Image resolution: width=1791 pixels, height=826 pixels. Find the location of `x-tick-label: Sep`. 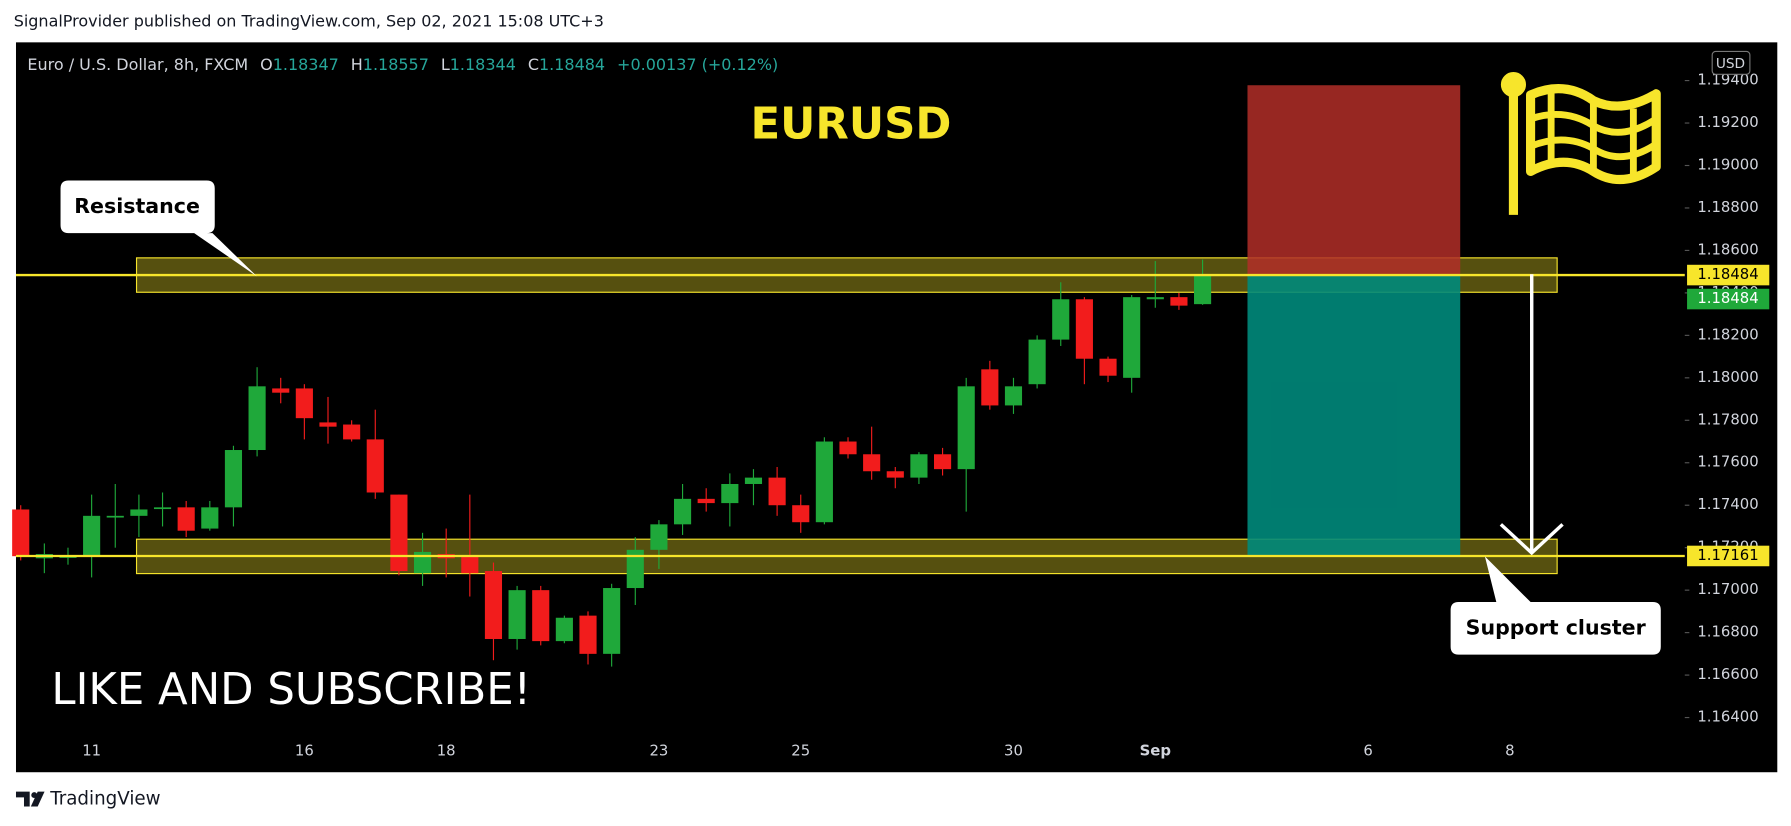

x-tick-label: Sep is located at coordinates (1155, 751).